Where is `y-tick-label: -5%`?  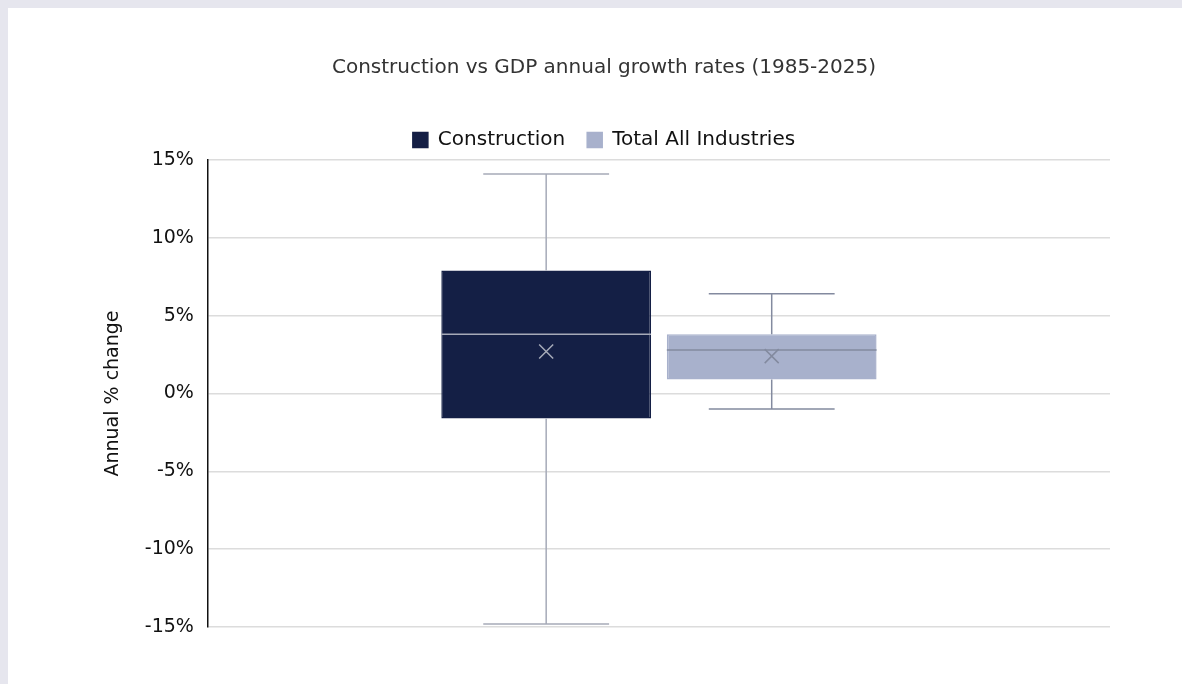 y-tick-label: -5% is located at coordinates (175, 469).